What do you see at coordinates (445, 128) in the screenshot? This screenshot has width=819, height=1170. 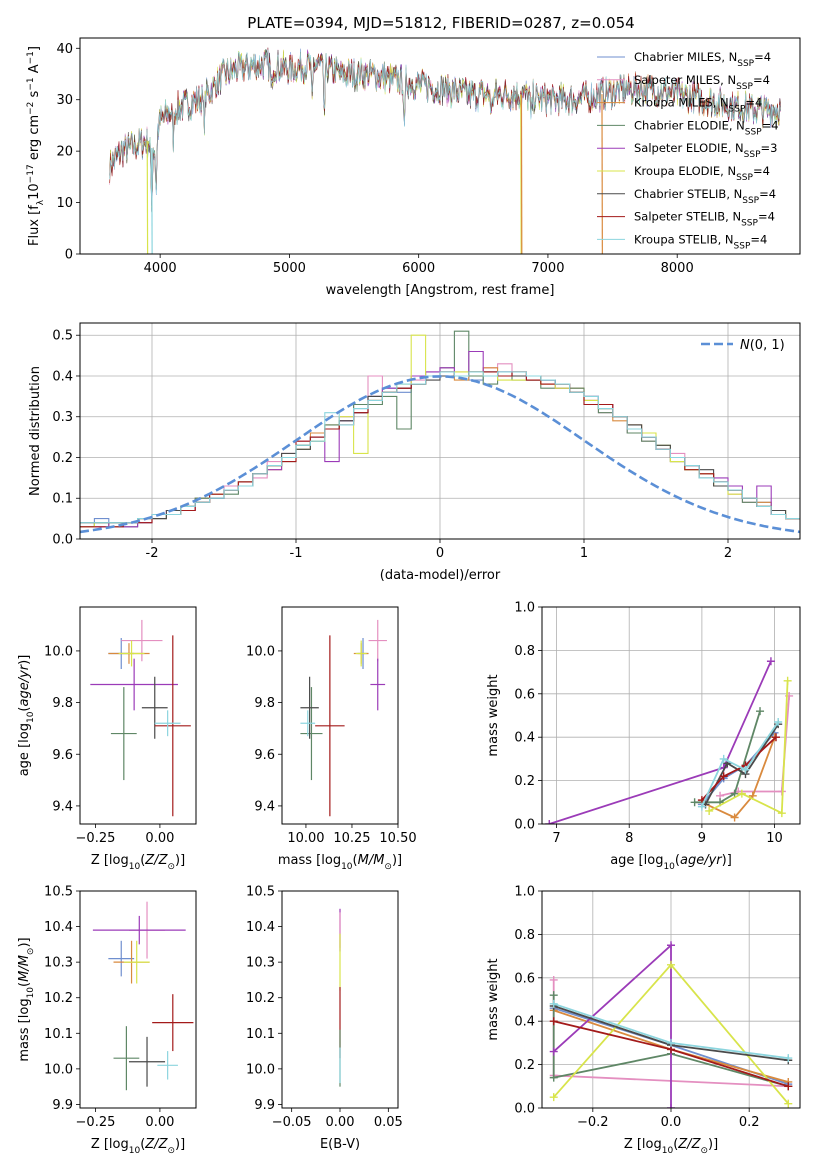 I see `spectrum-series-line` at bounding box center [445, 128].